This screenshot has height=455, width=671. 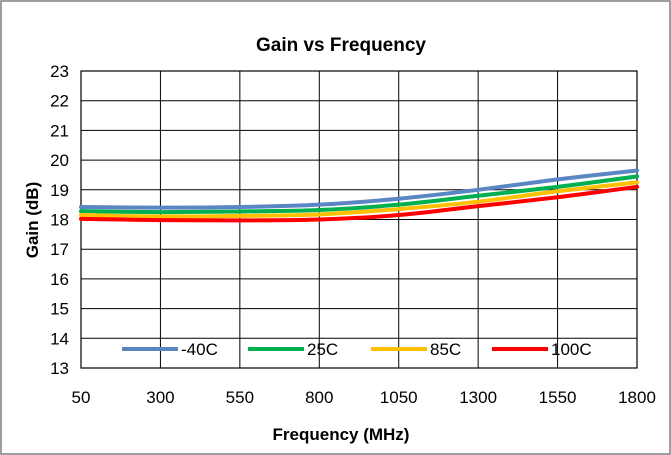 What do you see at coordinates (59, 220) in the screenshot?
I see `y-tick-label: 18` at bounding box center [59, 220].